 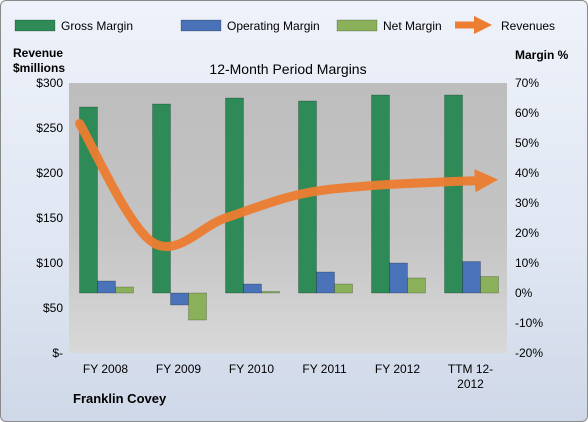 I want to click on x-tick-label: FY 2008, so click(x=105, y=369).